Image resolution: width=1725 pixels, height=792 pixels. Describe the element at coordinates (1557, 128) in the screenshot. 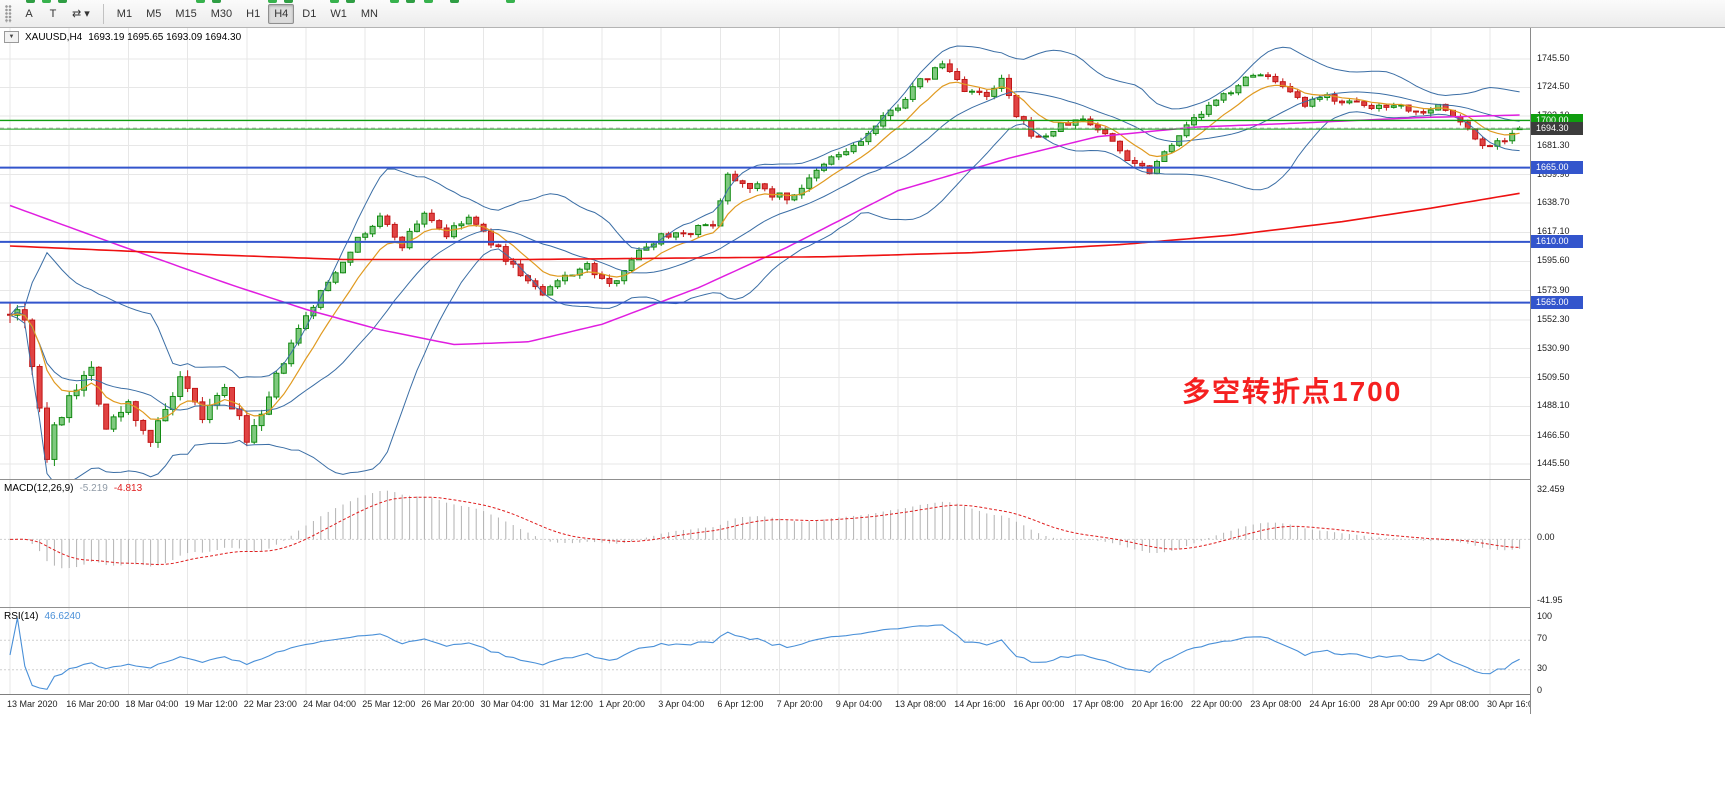

I see `current-price-badge: 1694.30` at that location.